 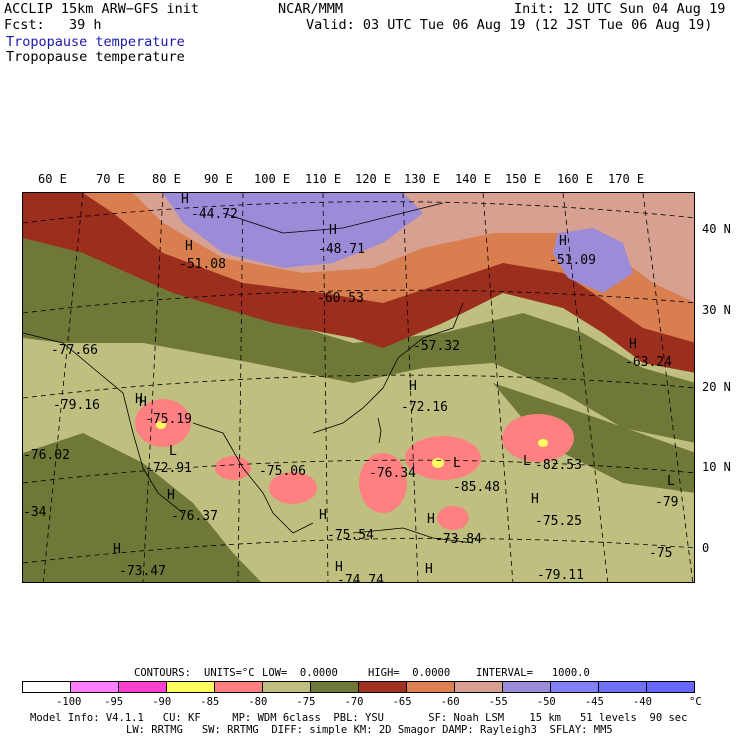 What do you see at coordinates (282, 471) in the screenshot?
I see `value-label: -75.06` at bounding box center [282, 471].